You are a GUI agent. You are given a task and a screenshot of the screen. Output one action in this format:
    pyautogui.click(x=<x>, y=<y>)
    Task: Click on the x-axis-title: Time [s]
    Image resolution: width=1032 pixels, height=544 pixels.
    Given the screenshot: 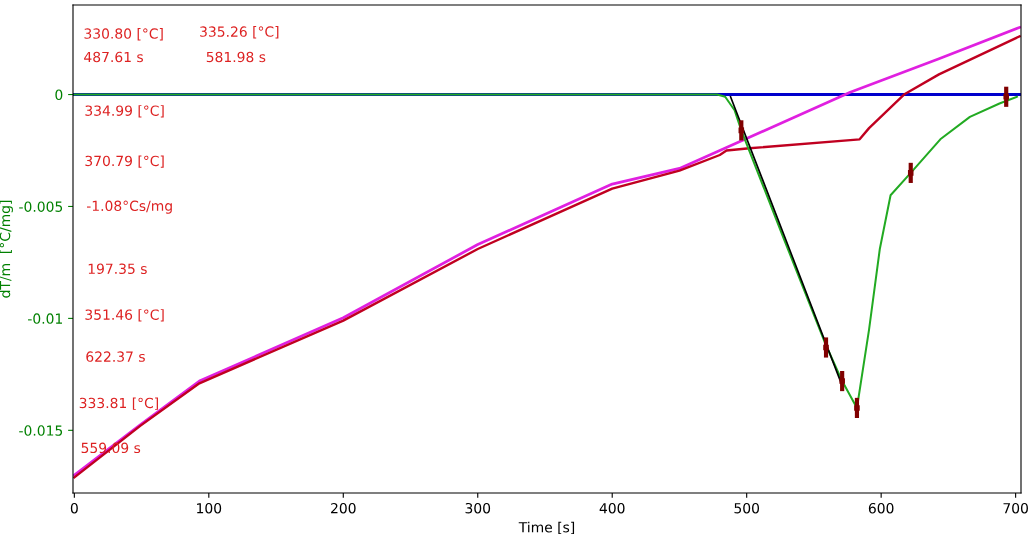 What is the action you would take?
    pyautogui.click(x=546, y=528)
    